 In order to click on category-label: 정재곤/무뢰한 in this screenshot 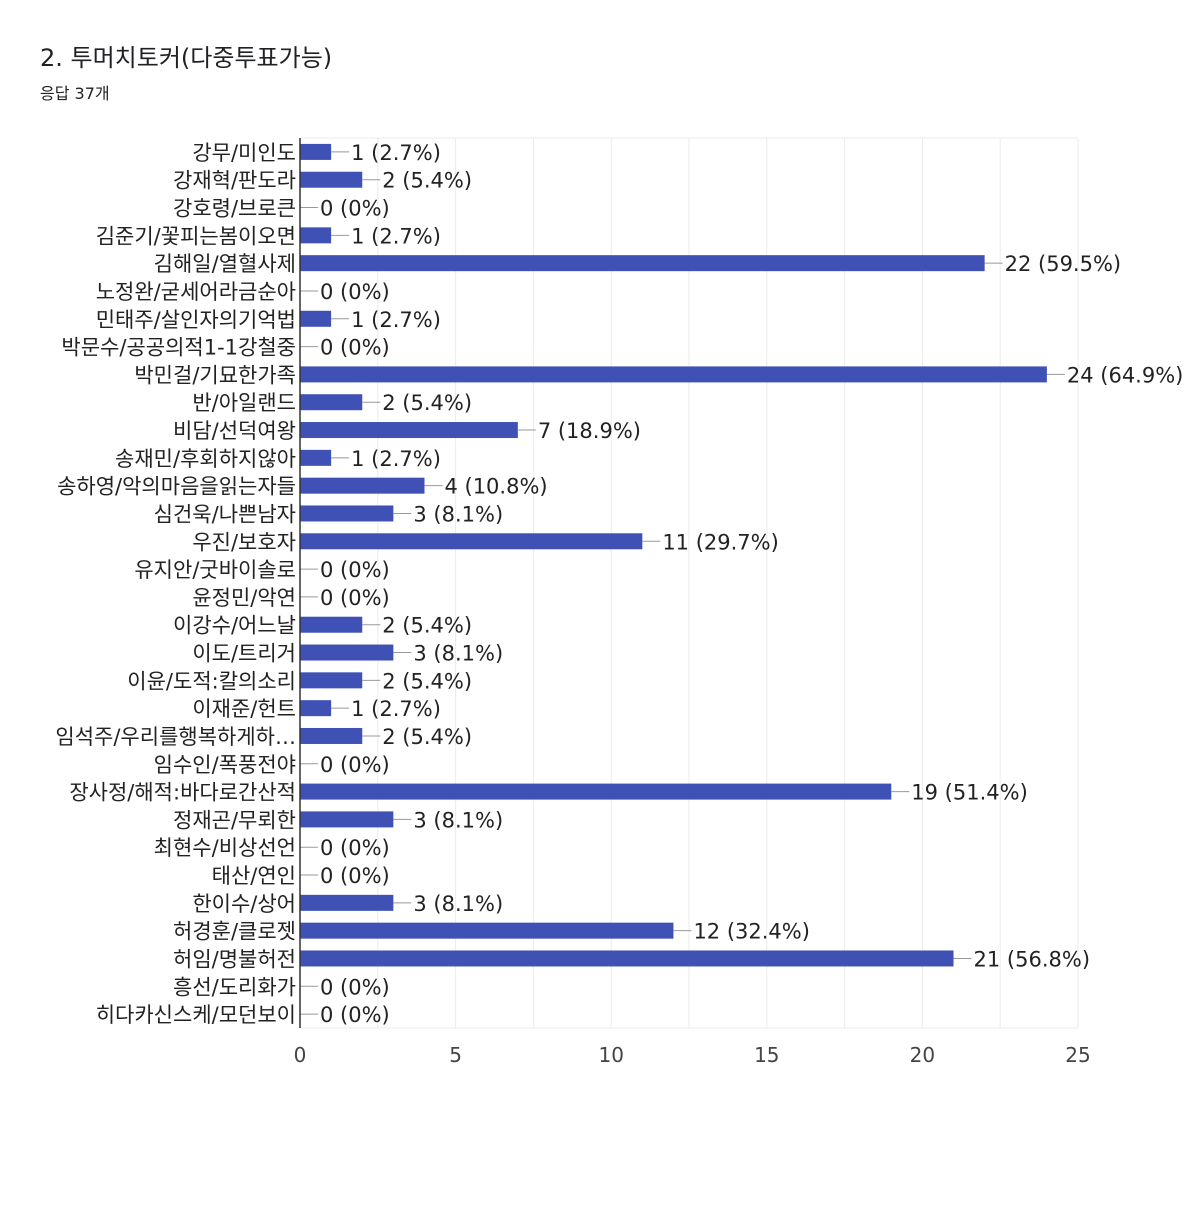, I will do `click(234, 820)`.